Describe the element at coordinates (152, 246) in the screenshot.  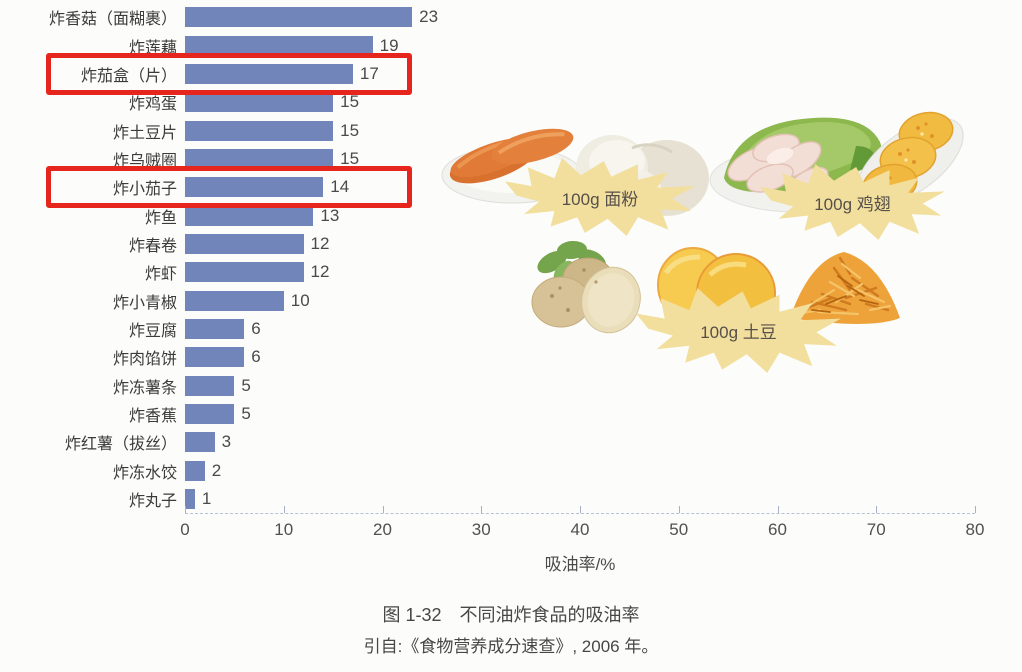
I see `category-label: 炸春卷` at that location.